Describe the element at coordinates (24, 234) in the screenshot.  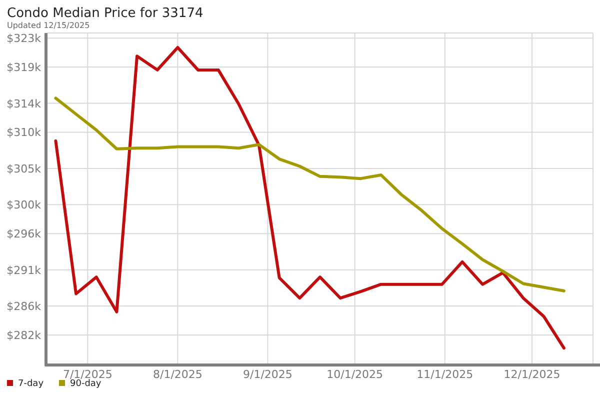
I see `y-tick-label: $296k` at that location.